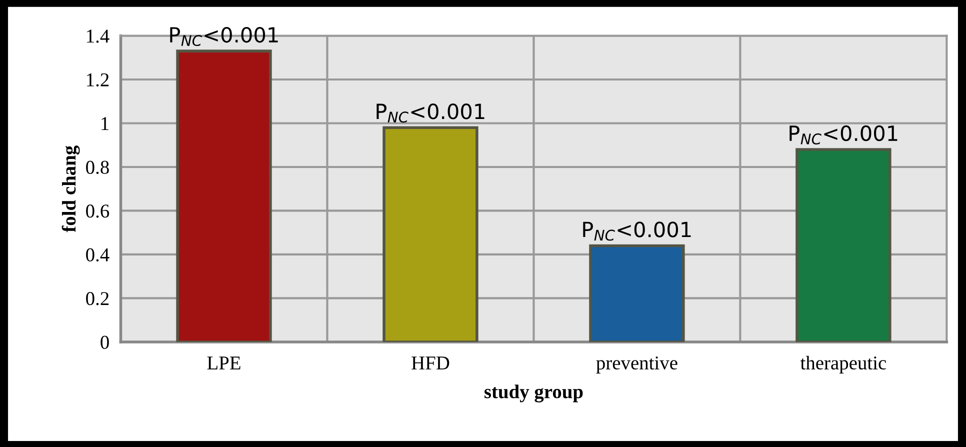 The image size is (966, 447). What do you see at coordinates (533, 393) in the screenshot?
I see `x-axis-title: study group` at bounding box center [533, 393].